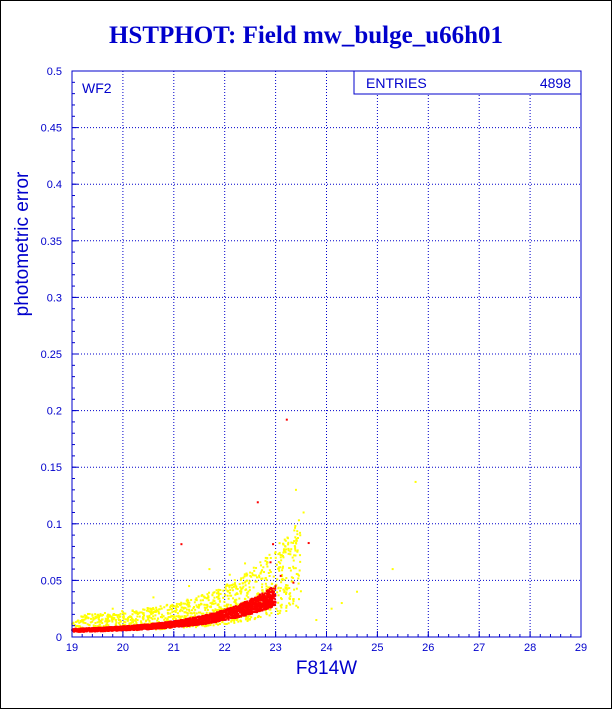 This screenshot has width=612, height=709. I want to click on chart-title: HSTPHOT: Field mw_bulge_u66h01, so click(306, 35).